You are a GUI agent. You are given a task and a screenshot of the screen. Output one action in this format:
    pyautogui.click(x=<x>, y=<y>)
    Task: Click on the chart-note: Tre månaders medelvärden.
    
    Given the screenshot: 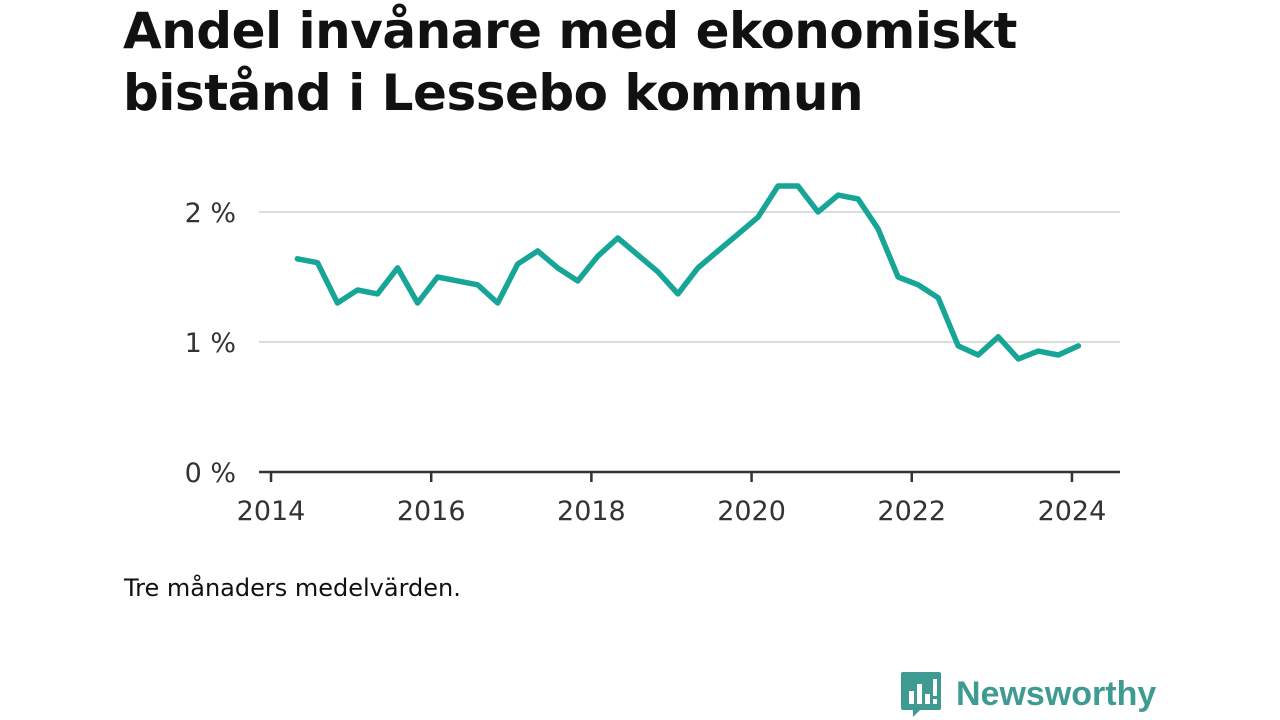 What is the action you would take?
    pyautogui.click(x=292, y=588)
    